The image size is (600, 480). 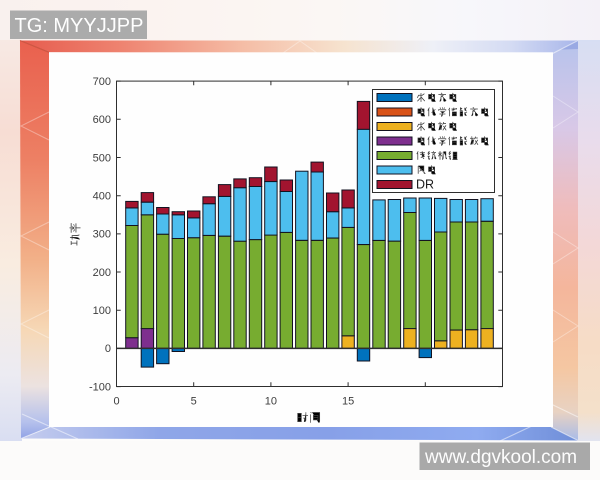 What do you see at coordinates (500, 457) in the screenshot?
I see `svg-text: www.dgvkool.com` at bounding box center [500, 457].